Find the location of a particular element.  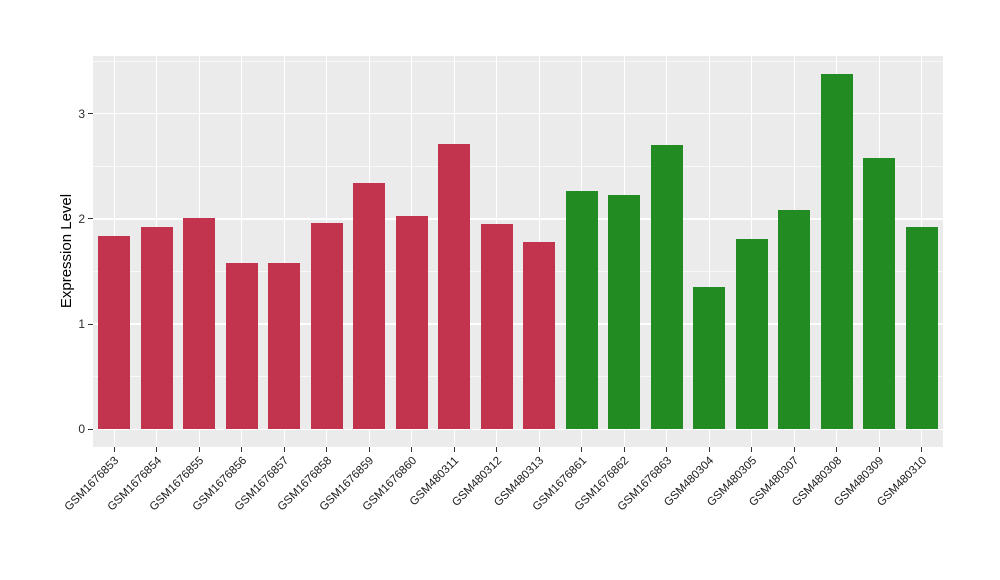

y-tick-label: 2 is located at coordinates (81, 218).